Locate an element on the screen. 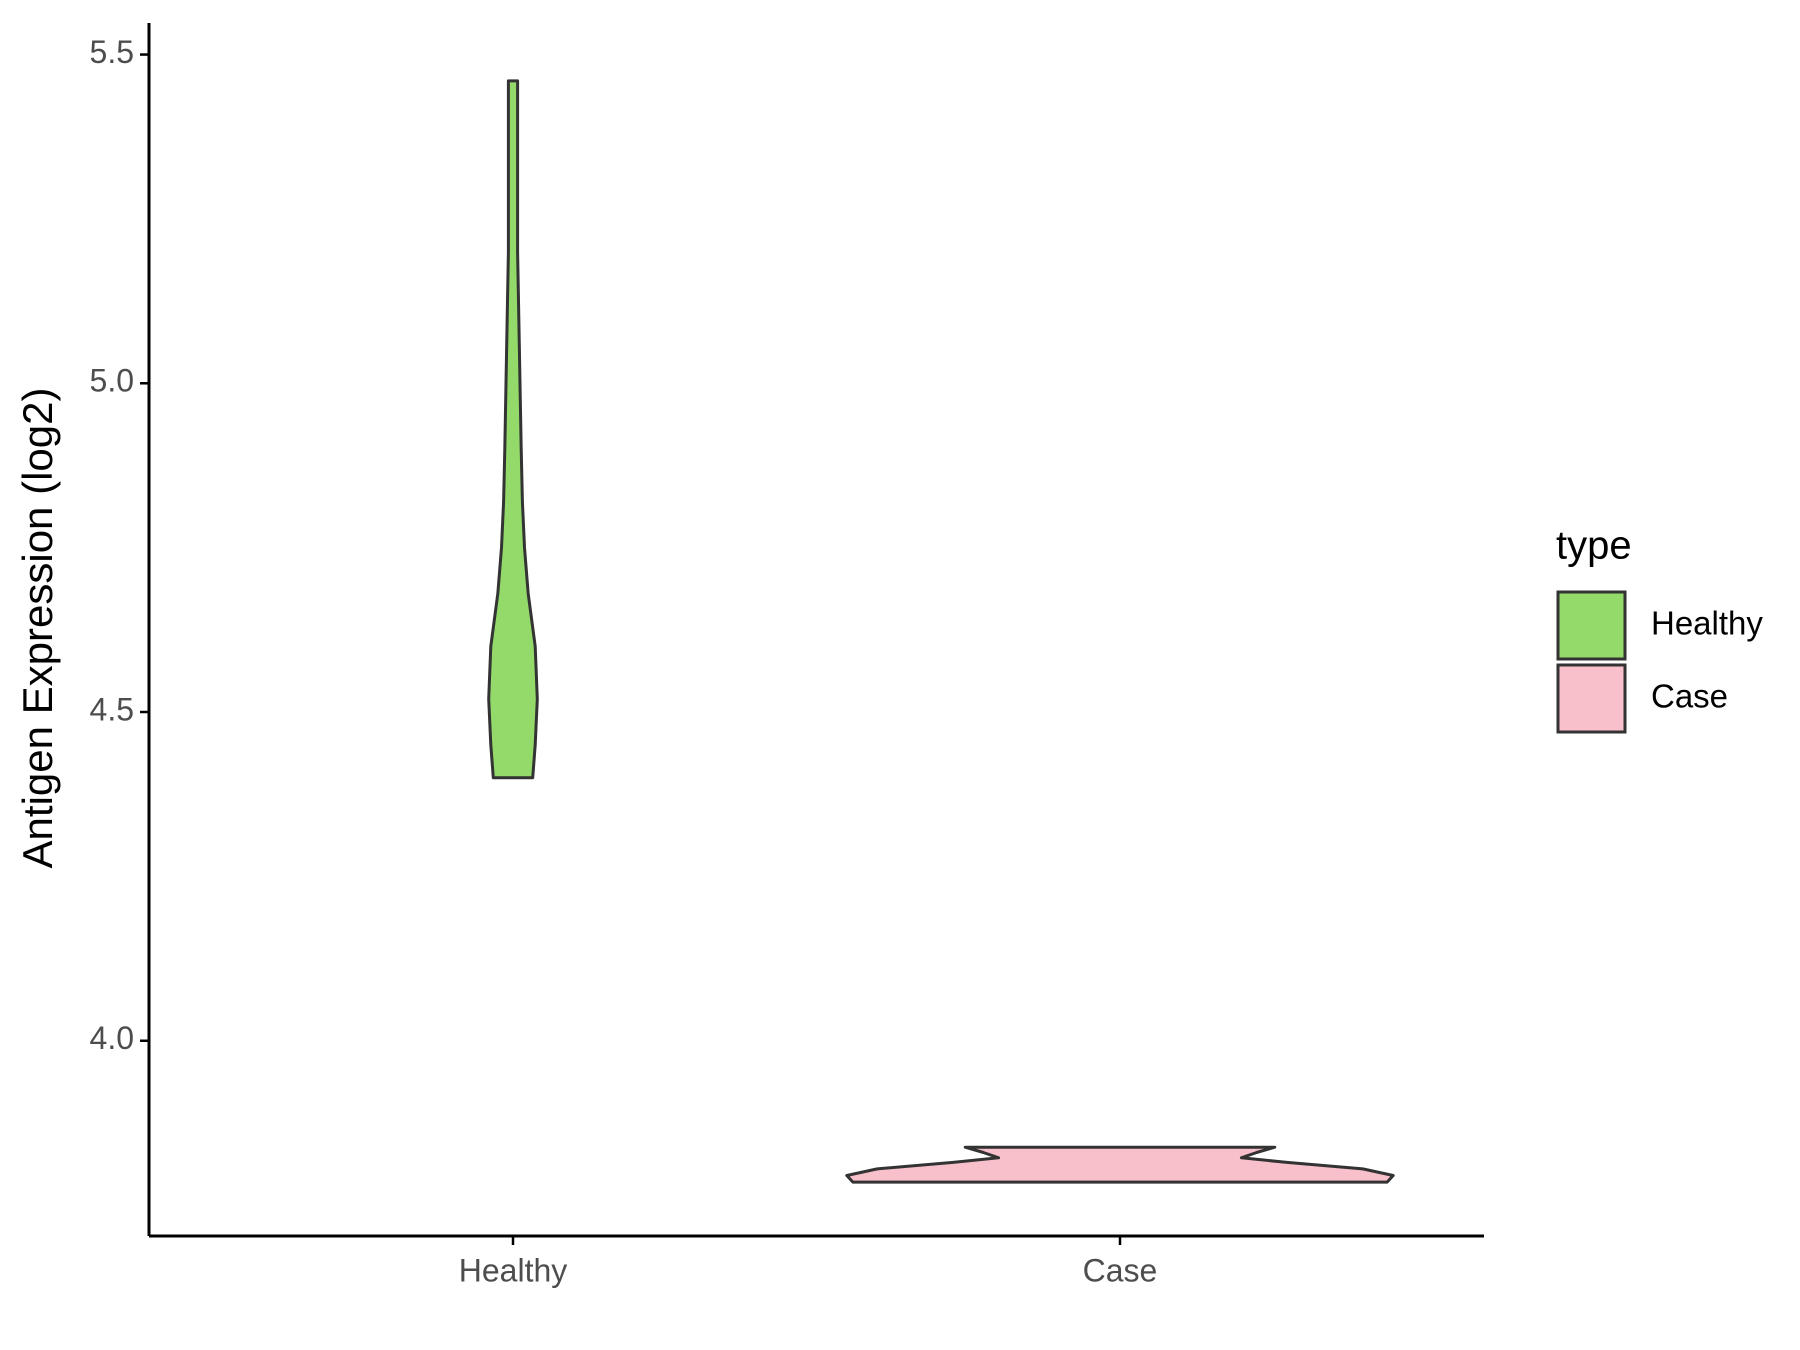 The width and height of the screenshot is (1800, 1350). legend-label: Healthy is located at coordinates (1707, 623).